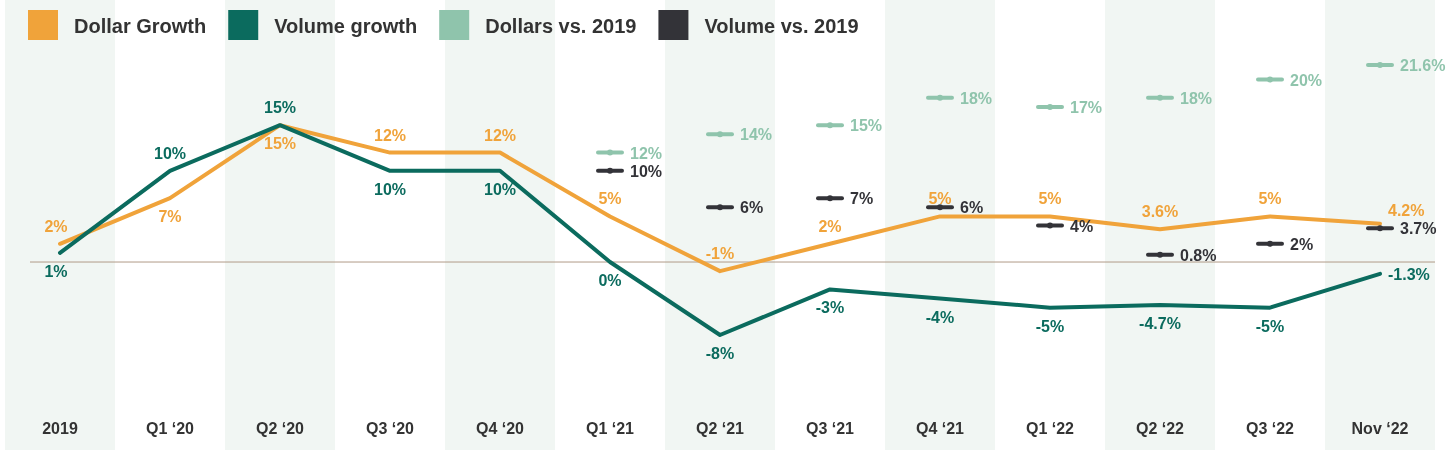 This screenshot has width=1450, height=450. Describe the element at coordinates (720, 254) in the screenshot. I see `data-label: -1%` at that location.